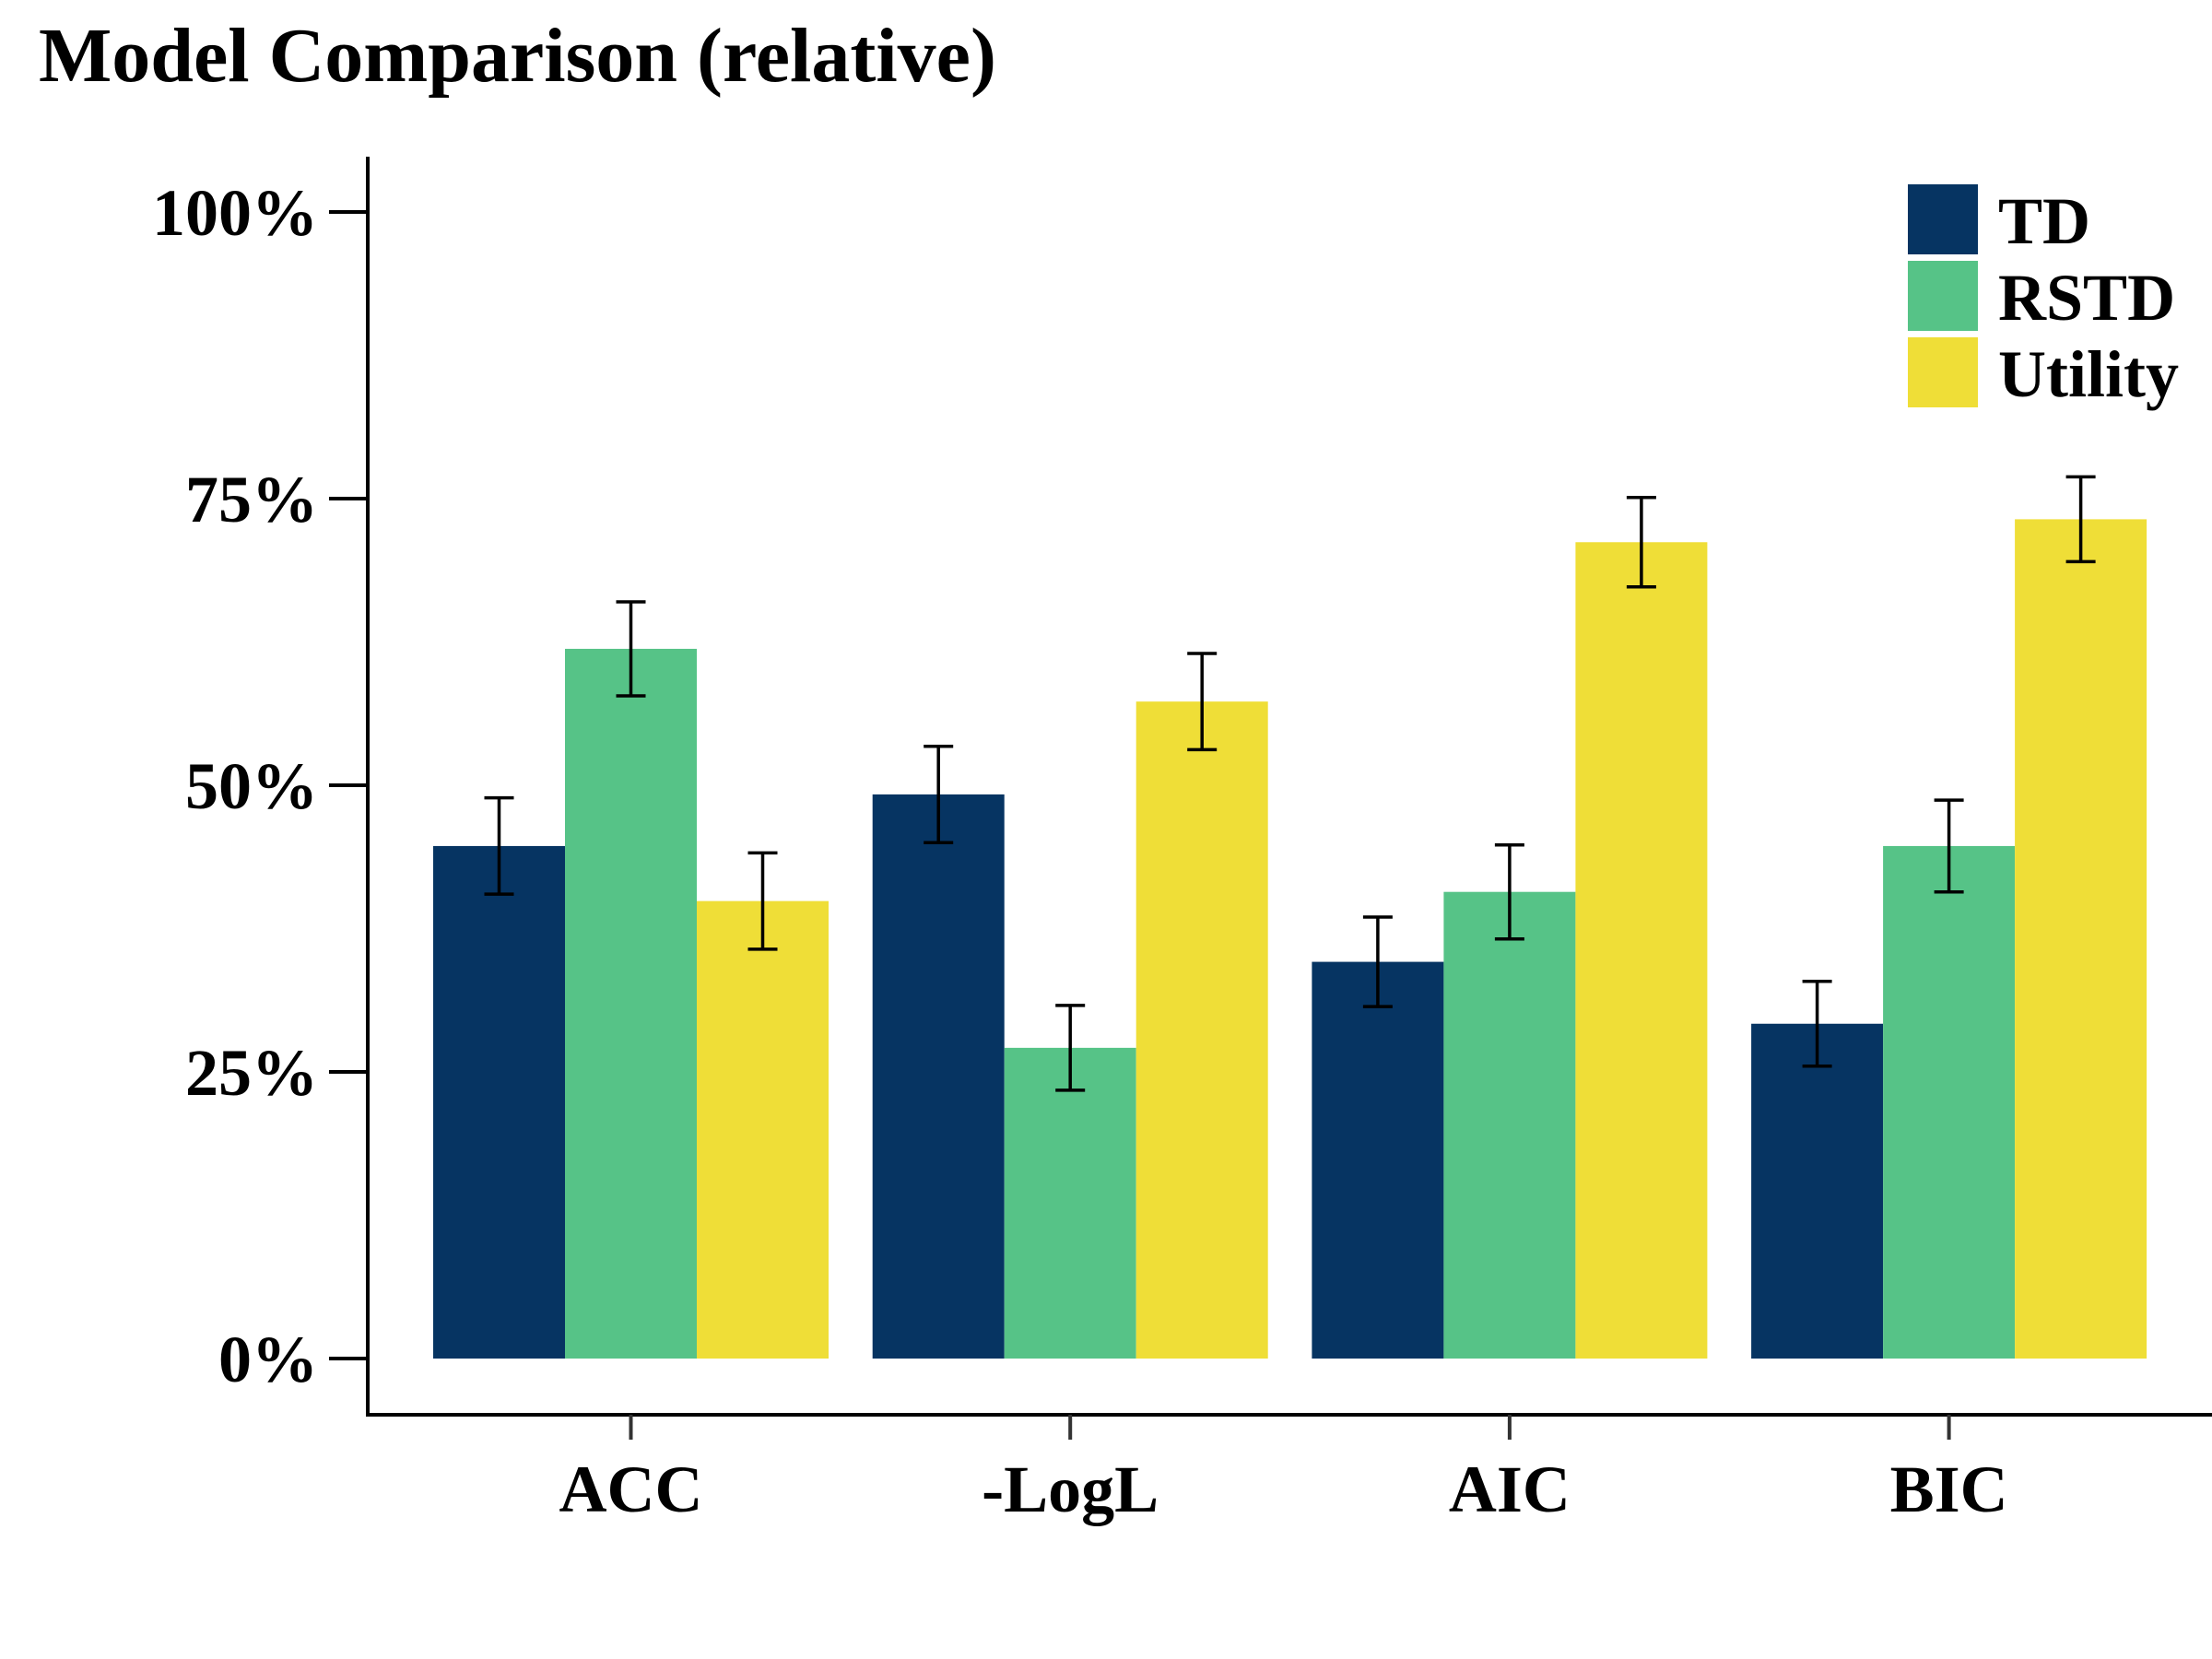 The image size is (2212, 1659). What do you see at coordinates (2081, 939) in the screenshot?
I see `bar-utility-bic` at bounding box center [2081, 939].